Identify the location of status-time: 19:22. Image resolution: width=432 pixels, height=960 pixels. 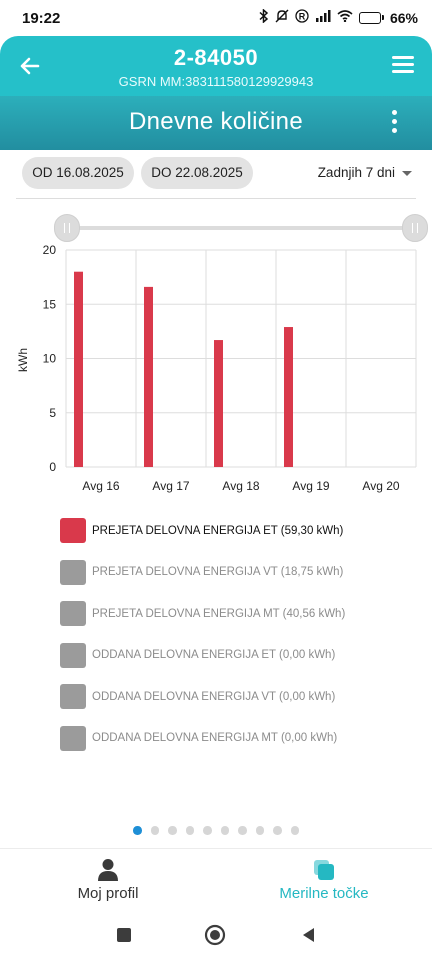
(41, 18).